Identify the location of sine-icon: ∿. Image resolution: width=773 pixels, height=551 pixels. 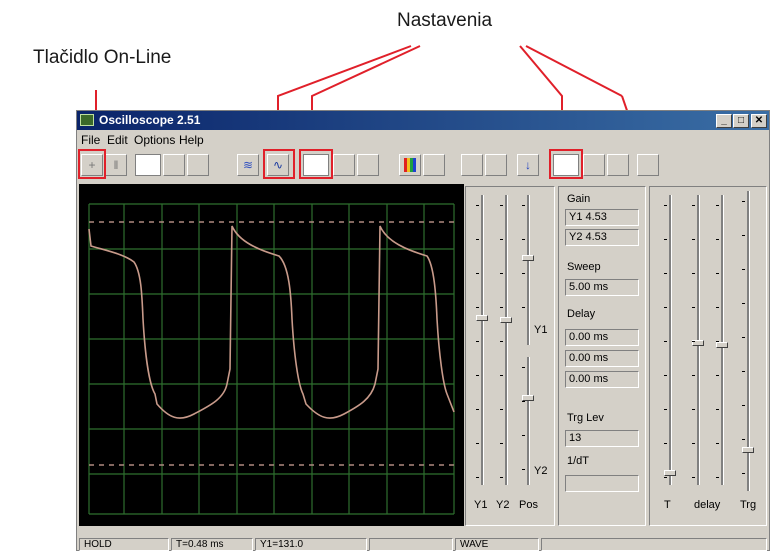
(278, 165).